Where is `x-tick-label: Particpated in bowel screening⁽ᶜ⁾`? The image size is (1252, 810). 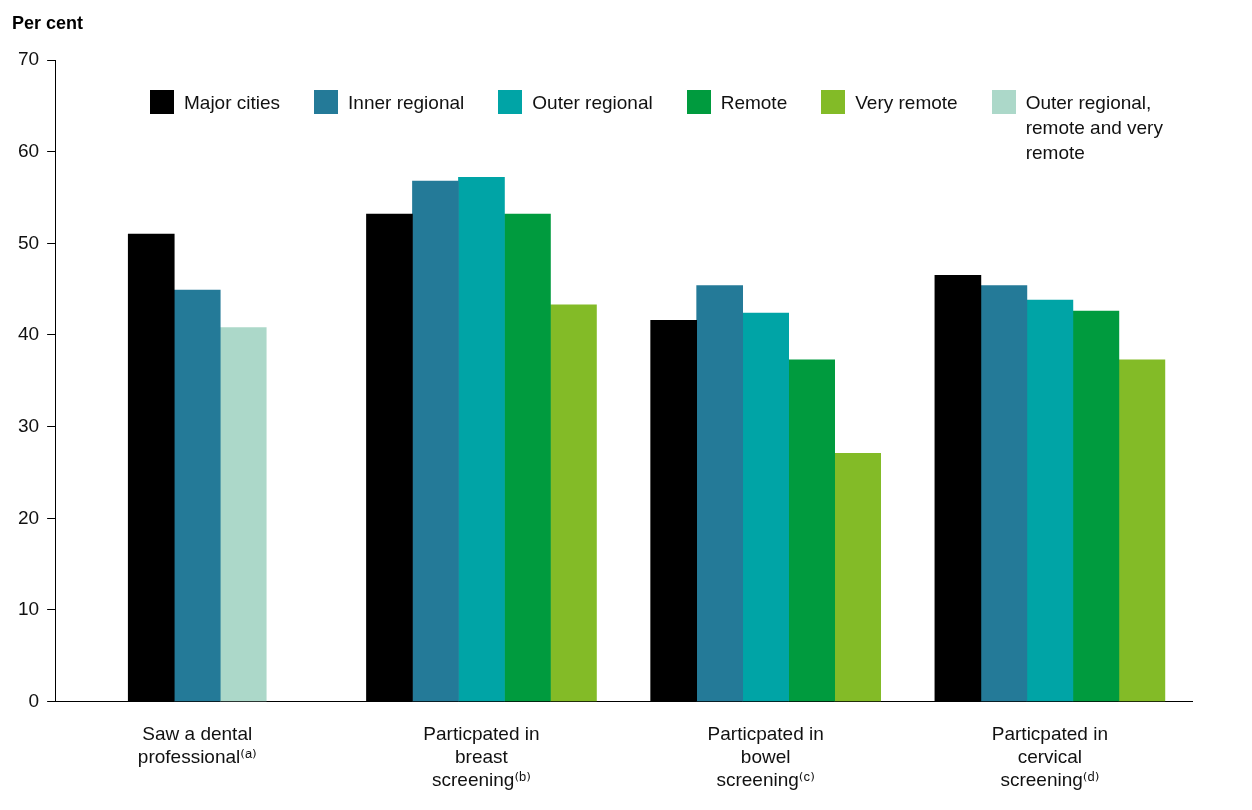 x-tick-label: Particpated in bowel screening⁽ᶜ⁾ is located at coordinates (765, 756).